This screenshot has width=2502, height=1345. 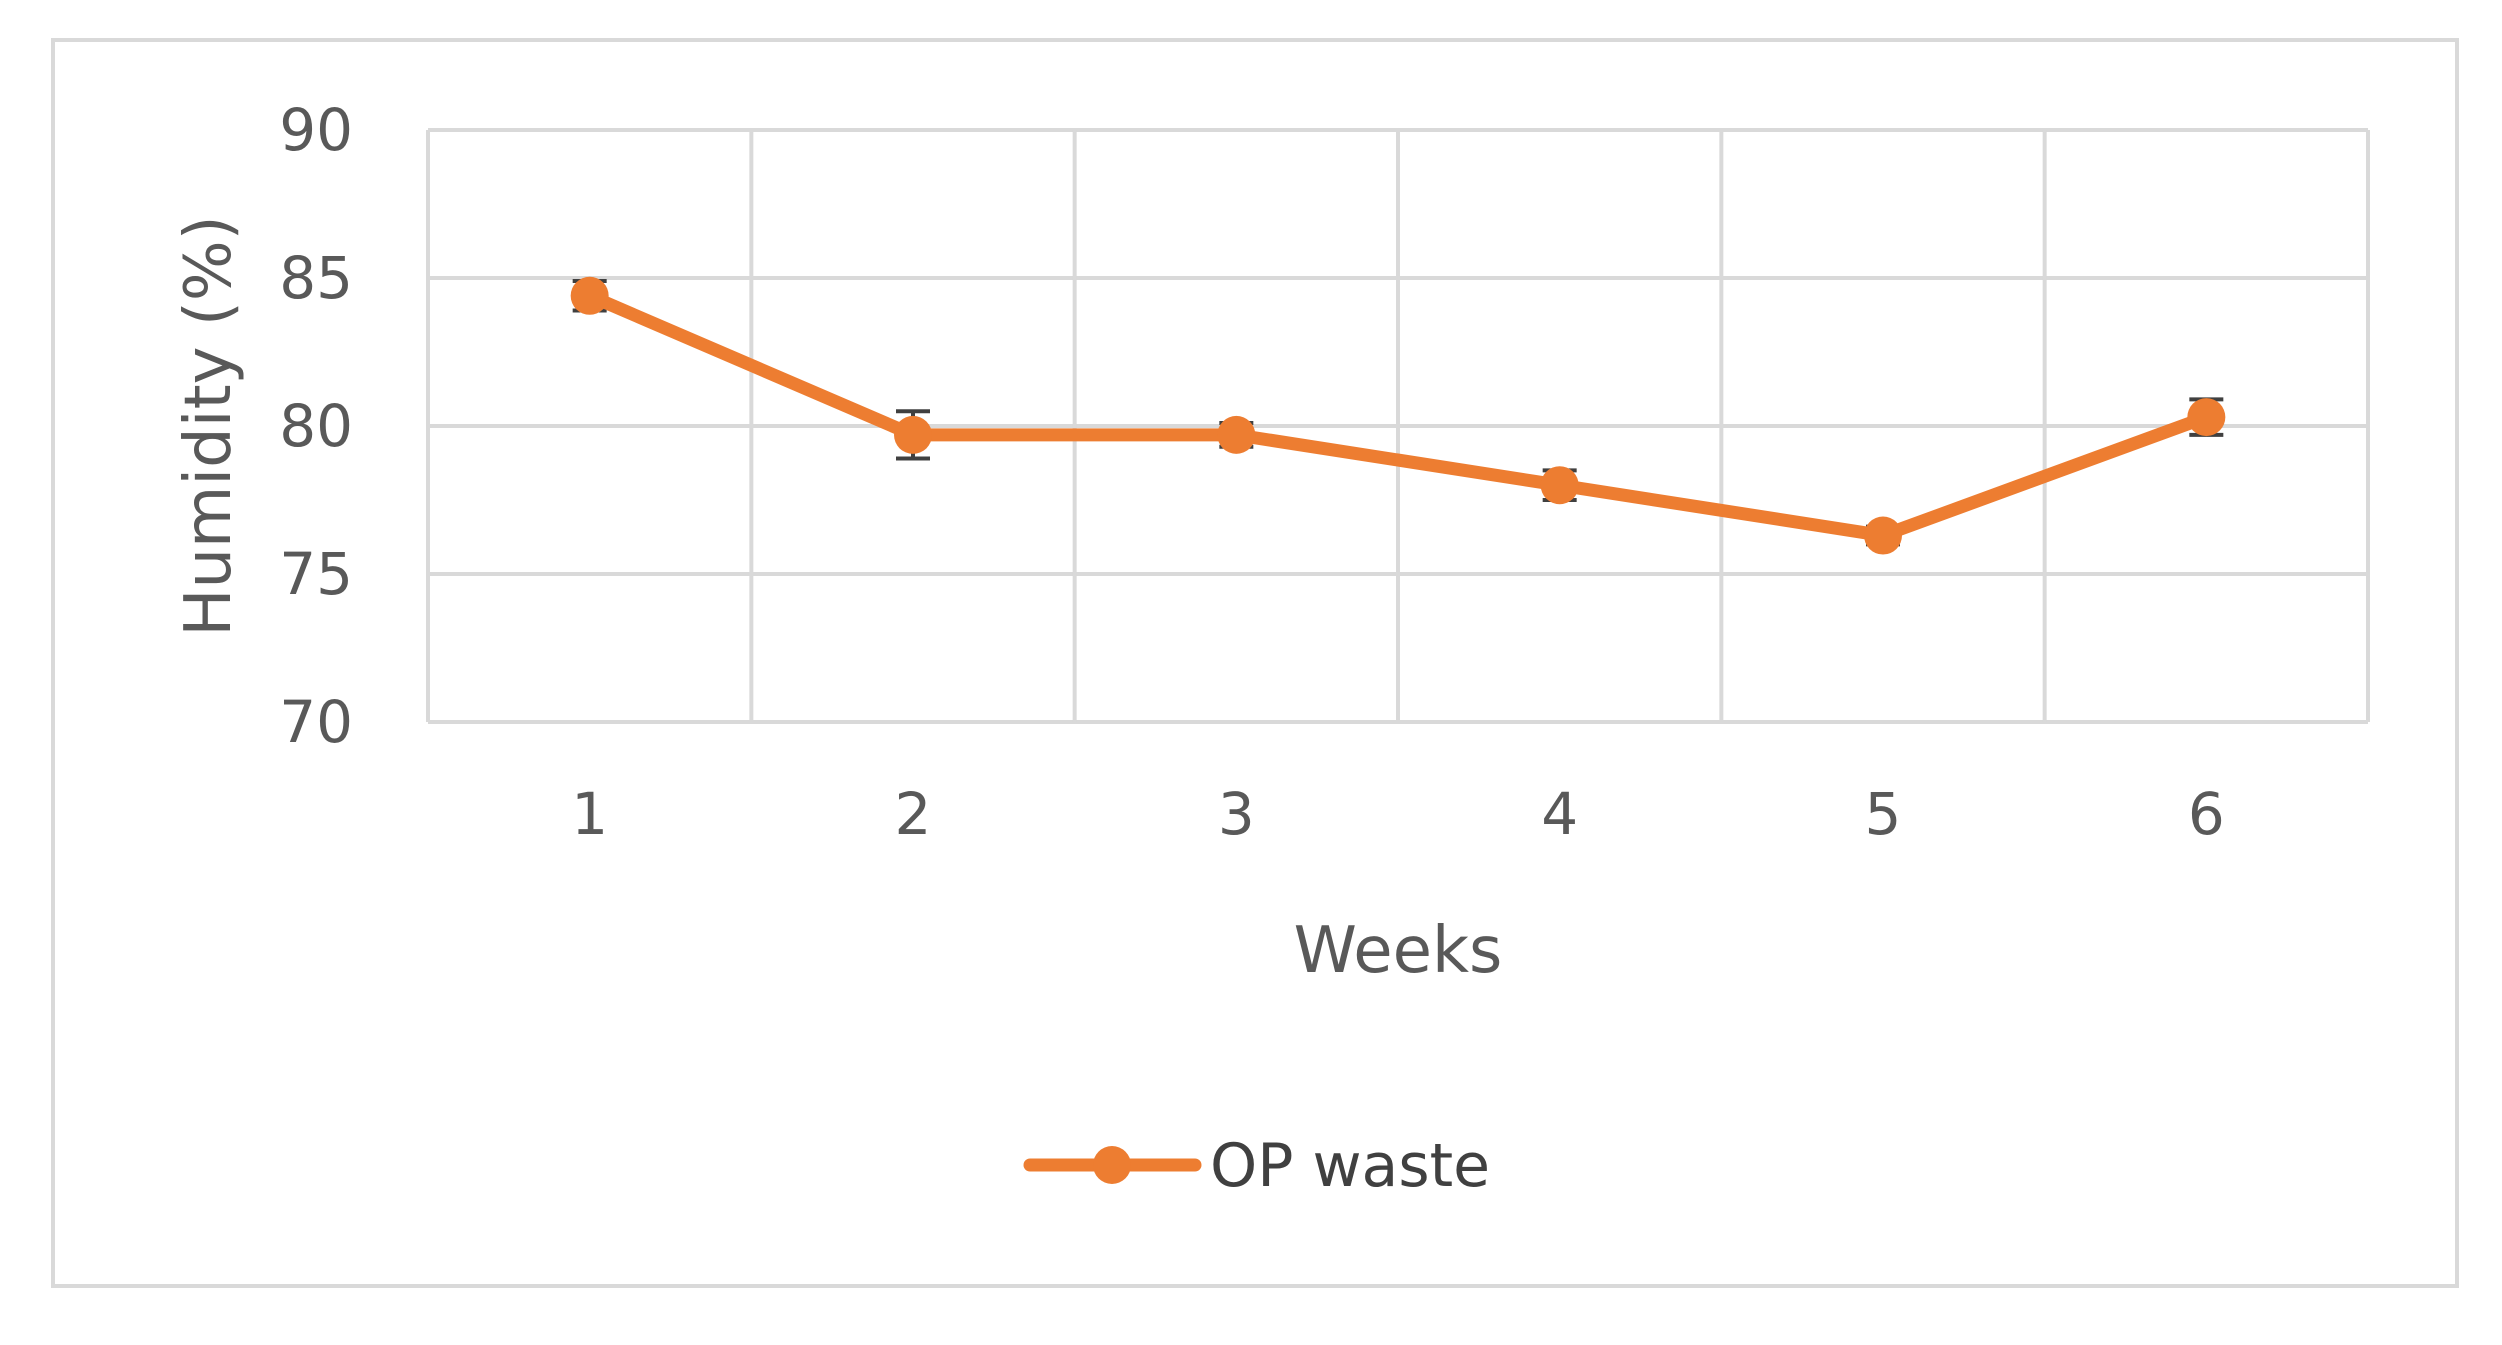 I want to click on x-tick-label: 6, so click(x=2206, y=814).